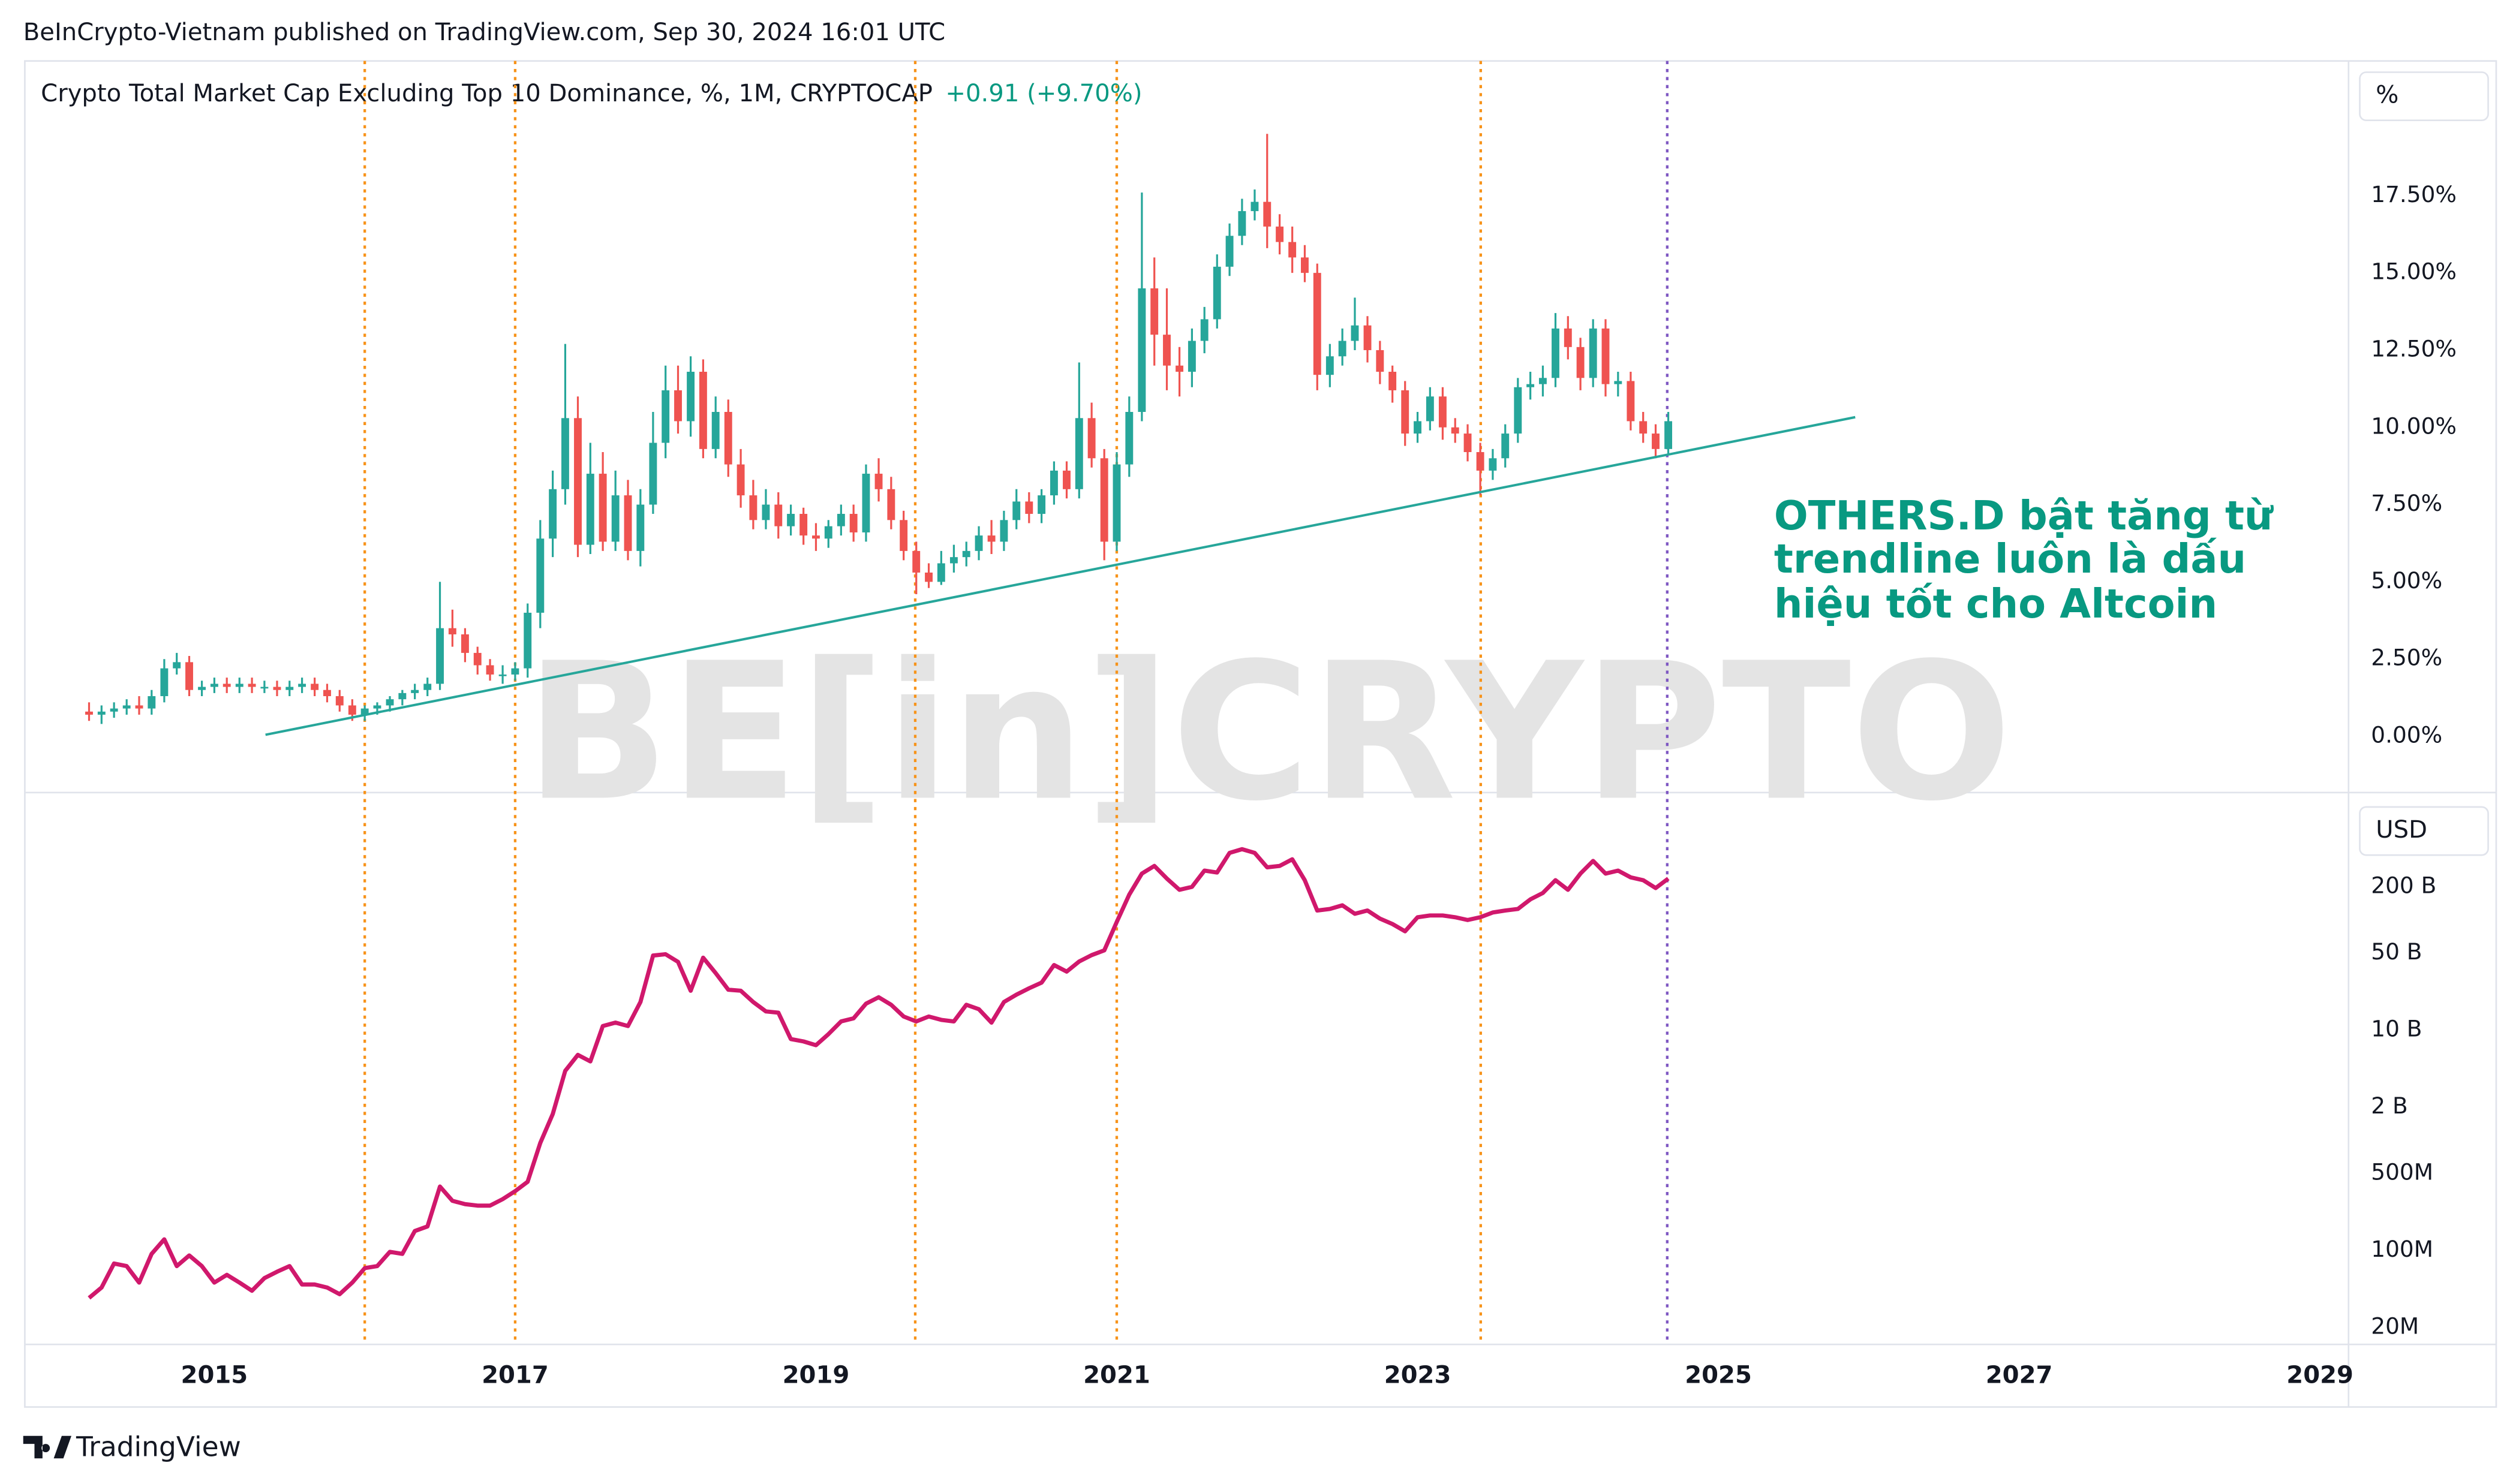 The image size is (2513, 1484). What do you see at coordinates (817, 1375) in the screenshot?
I see `x-tick-label: 2019` at bounding box center [817, 1375].